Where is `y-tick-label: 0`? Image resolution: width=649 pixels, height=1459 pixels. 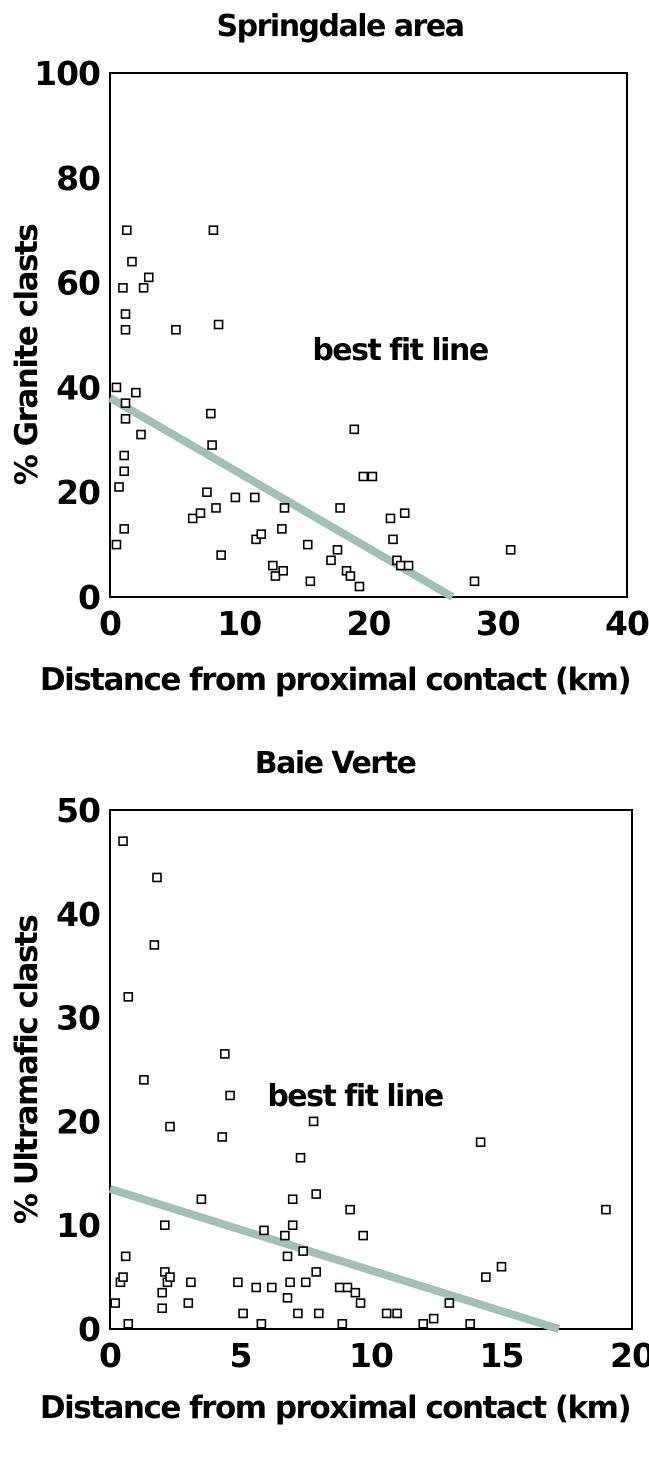 y-tick-label: 0 is located at coordinates (89, 597).